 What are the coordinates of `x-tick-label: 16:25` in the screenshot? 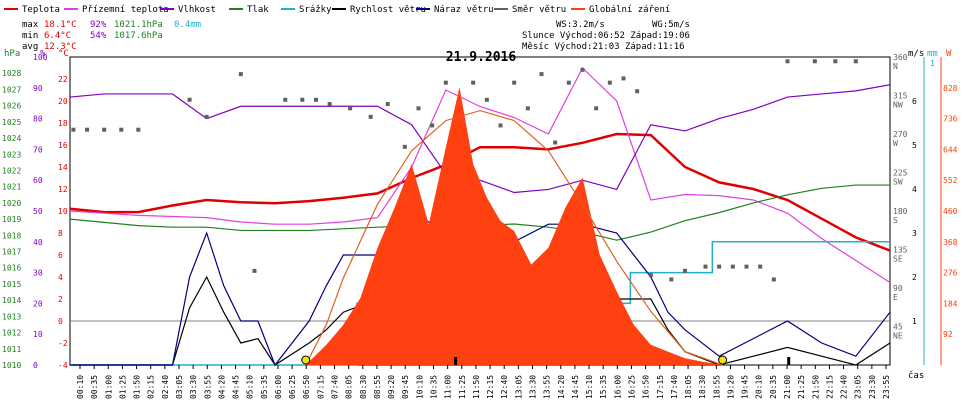 It's located at (631, 387).